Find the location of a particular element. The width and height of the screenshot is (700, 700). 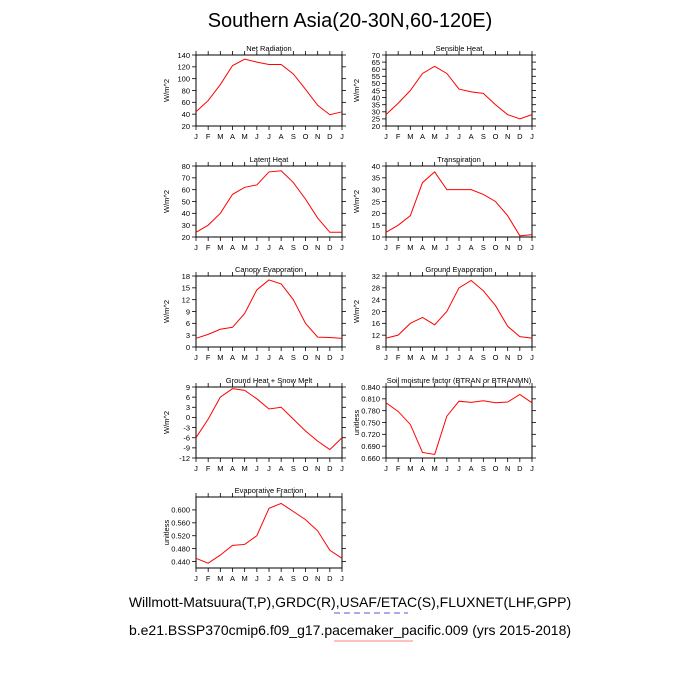

panel-8-series-line is located at coordinates (459, 424).